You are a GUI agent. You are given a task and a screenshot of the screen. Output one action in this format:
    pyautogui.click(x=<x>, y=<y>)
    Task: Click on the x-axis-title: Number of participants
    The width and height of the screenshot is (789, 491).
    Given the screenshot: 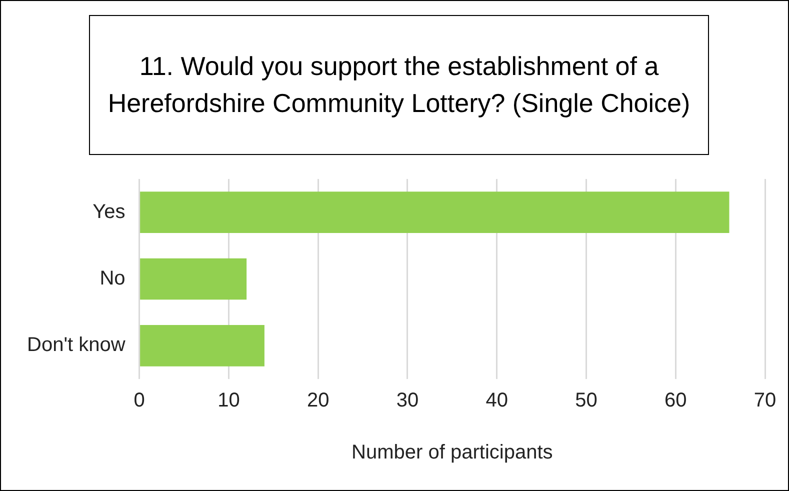 What is the action you would take?
    pyautogui.click(x=452, y=453)
    